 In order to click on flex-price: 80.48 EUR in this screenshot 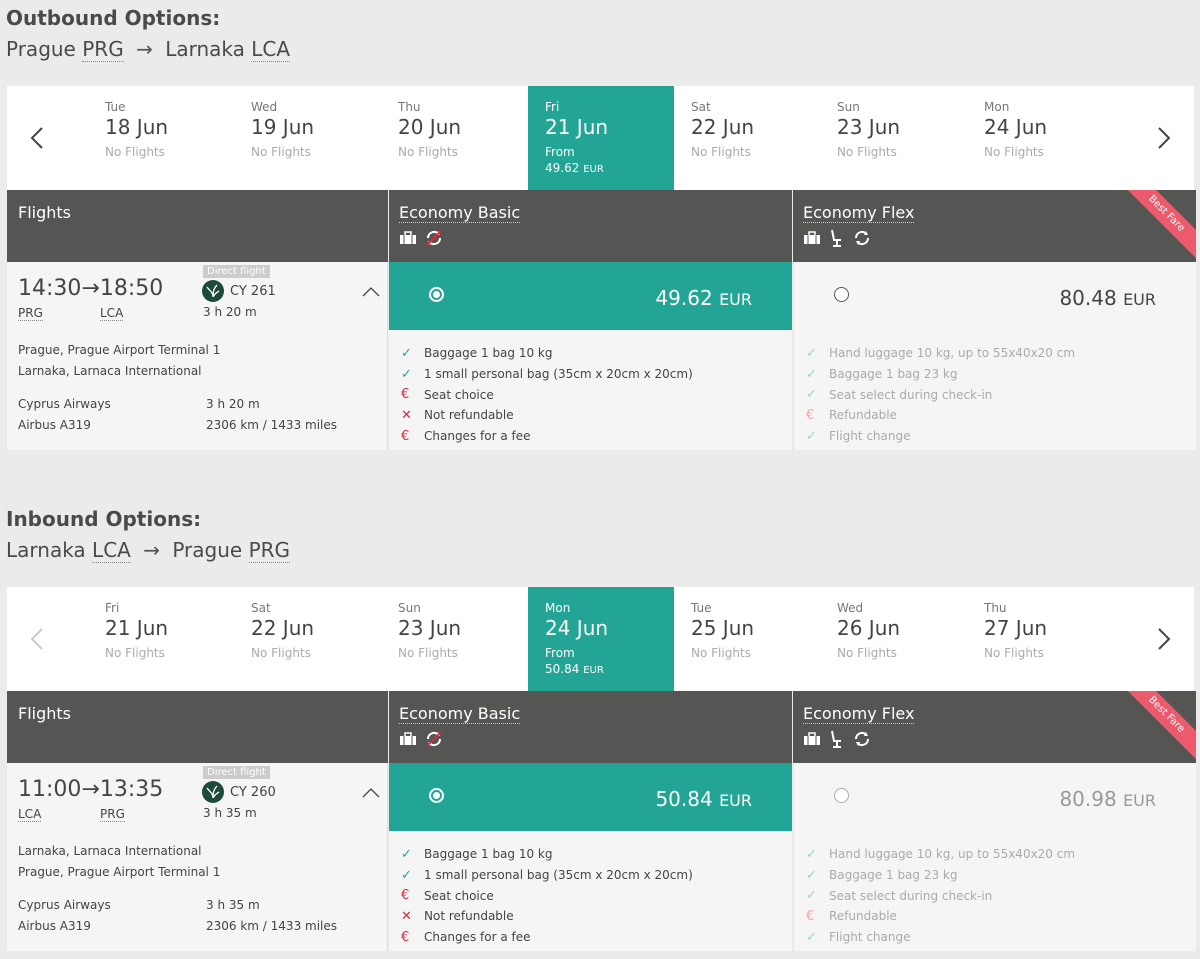, I will do `click(1107, 298)`.